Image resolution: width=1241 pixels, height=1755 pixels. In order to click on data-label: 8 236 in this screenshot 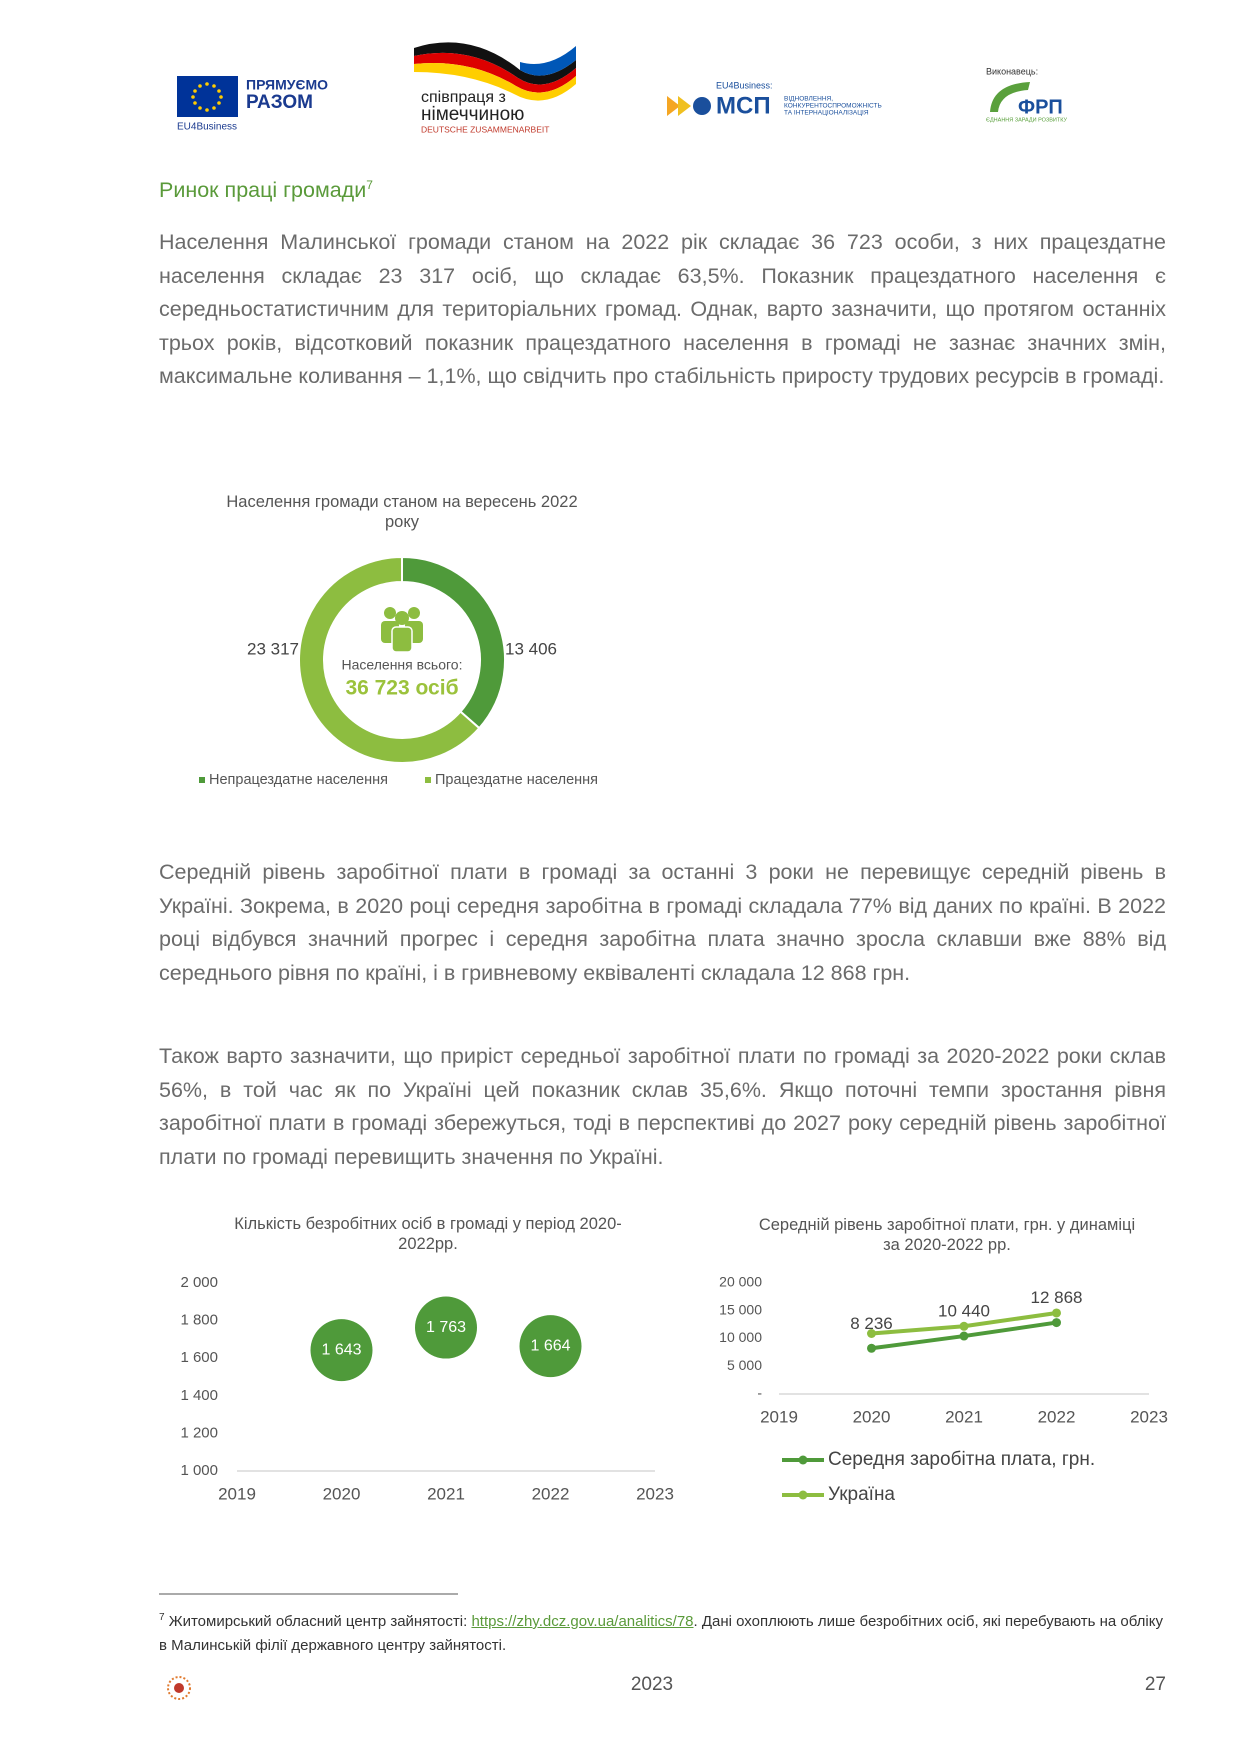, I will do `click(871, 1323)`.